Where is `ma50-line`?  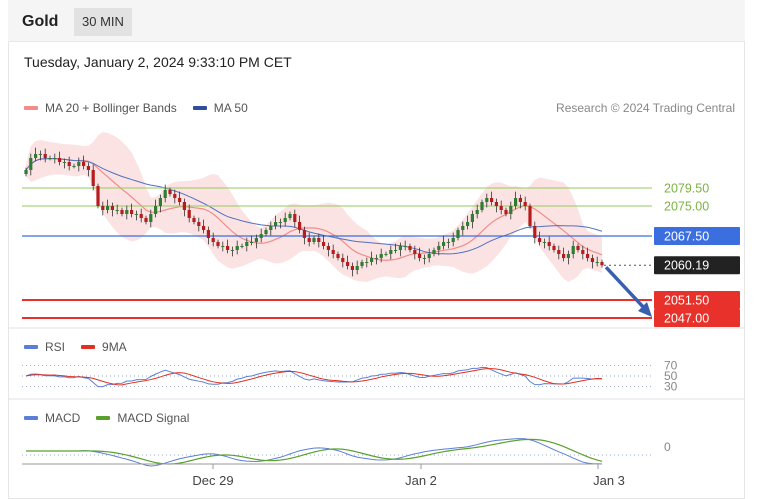 ma50-line is located at coordinates (314, 206).